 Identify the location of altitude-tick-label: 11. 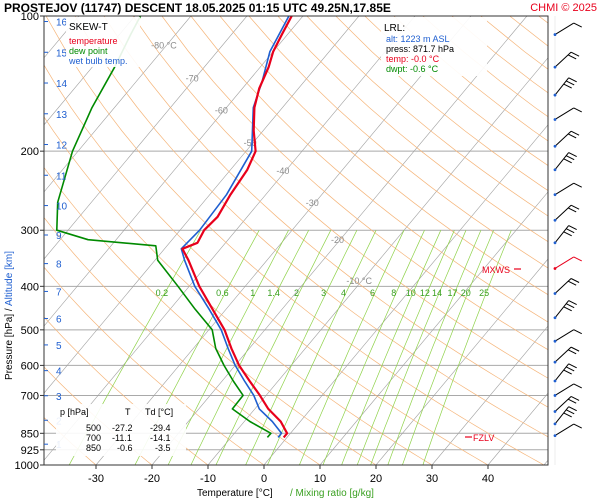
(61, 176).